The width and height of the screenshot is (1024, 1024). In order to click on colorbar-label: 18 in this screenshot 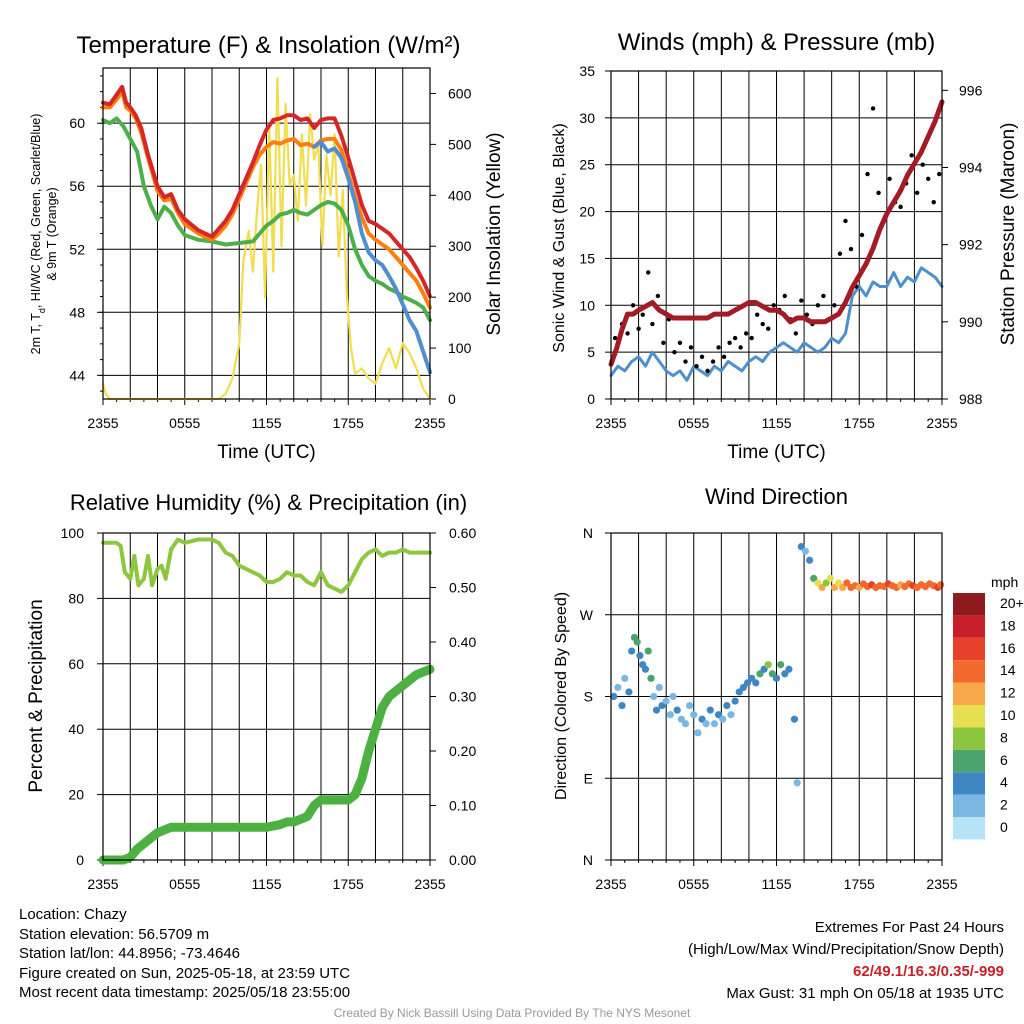, I will do `click(1008, 625)`.